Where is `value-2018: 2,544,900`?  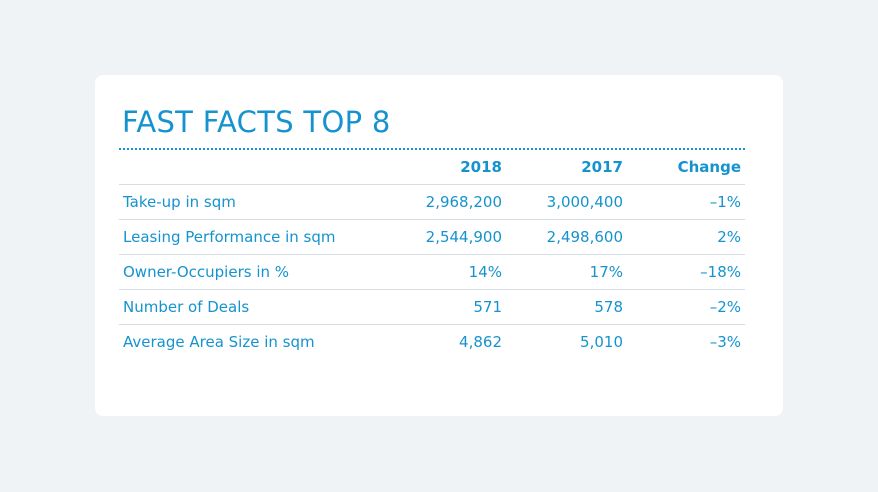 value-2018: 2,544,900 is located at coordinates (446, 237).